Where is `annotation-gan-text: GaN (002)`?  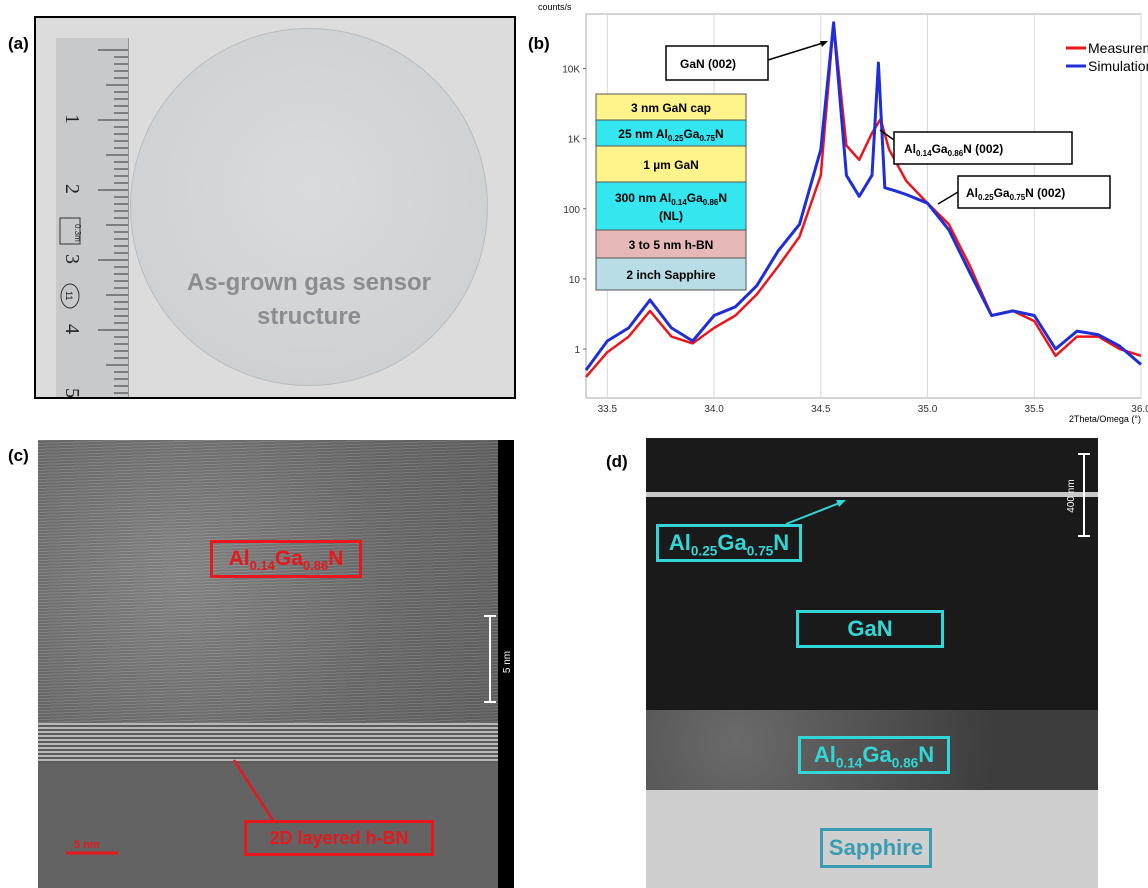
annotation-gan-text: GaN (002) is located at coordinates (708, 64).